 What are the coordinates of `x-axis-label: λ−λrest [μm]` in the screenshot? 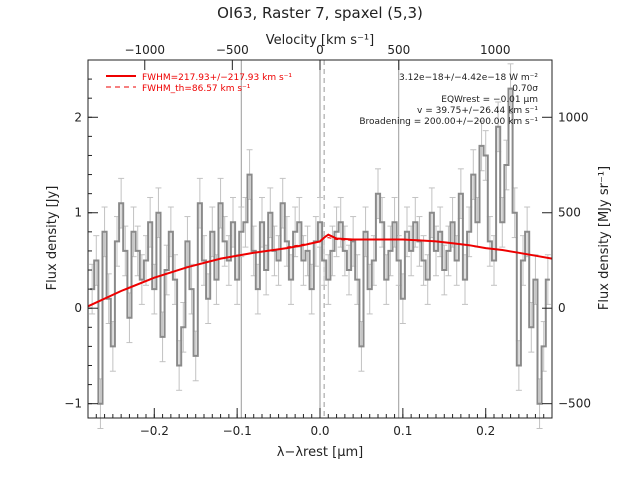 It's located at (320, 452).